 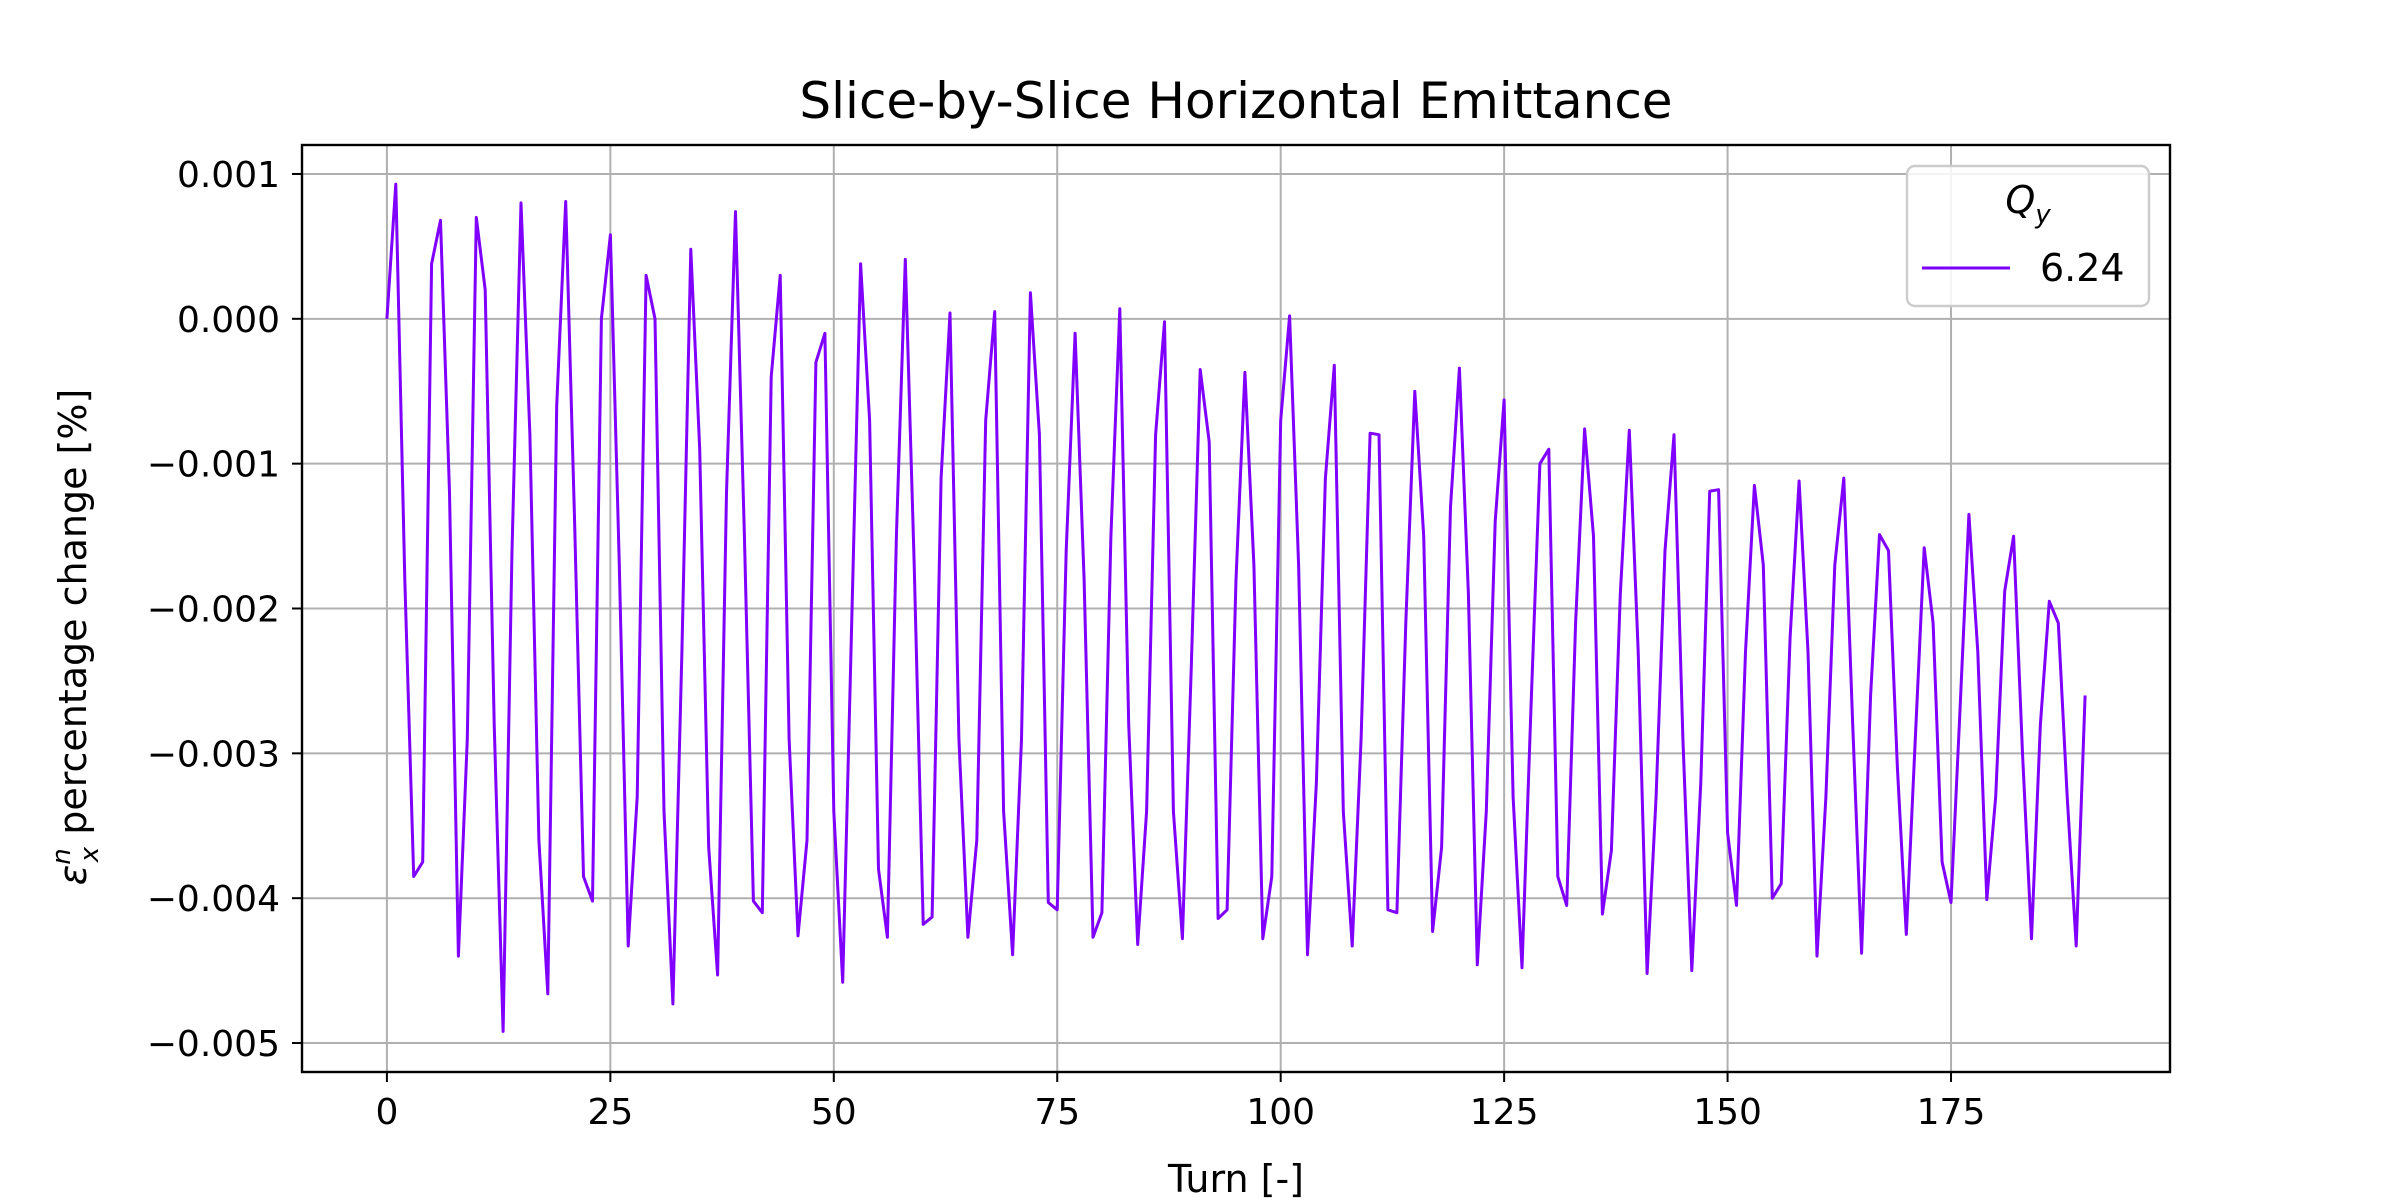 I want to click on y-tick-label: 0.001, so click(x=228, y=175).